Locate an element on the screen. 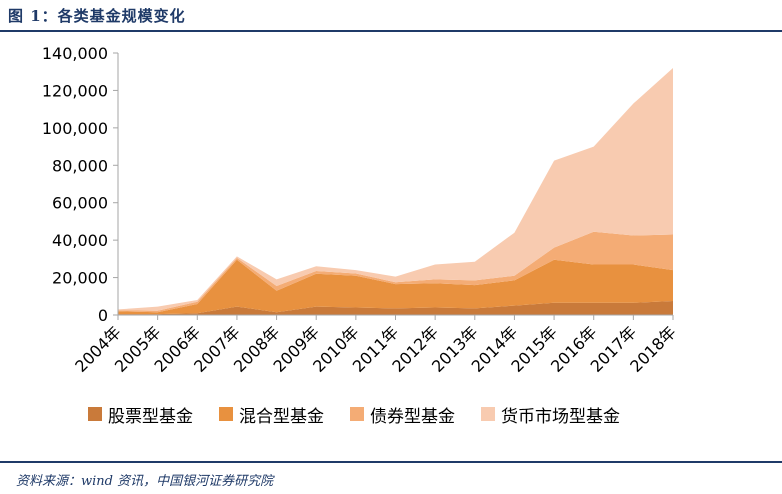 This screenshot has height=494, width=782. y-tick-label: 20,000 is located at coordinates (80, 278).